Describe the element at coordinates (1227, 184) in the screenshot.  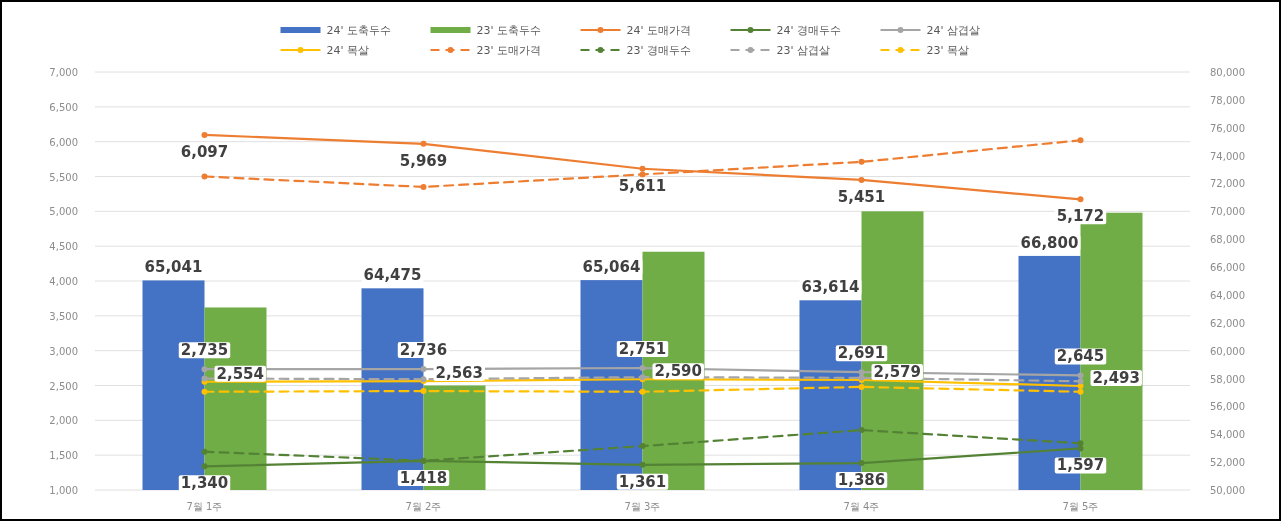
I see `y2-tick-label: 72,000` at that location.